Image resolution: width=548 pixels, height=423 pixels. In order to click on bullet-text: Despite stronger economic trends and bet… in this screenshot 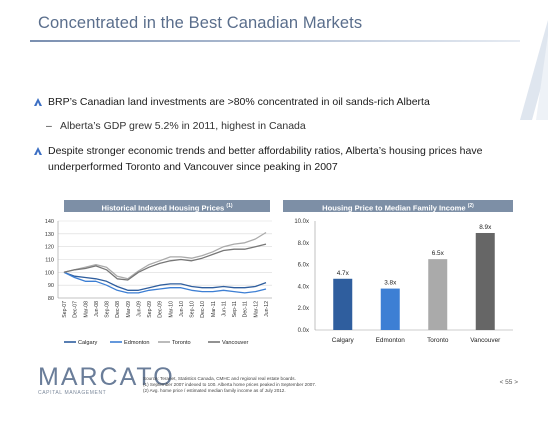, I will do `click(265, 159)`.